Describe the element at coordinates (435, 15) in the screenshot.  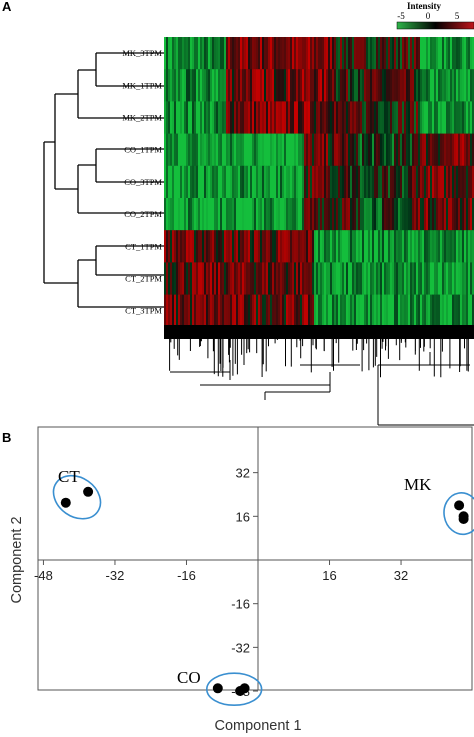
I see `intensity-scale: Intensity -5 0 5` at that location.